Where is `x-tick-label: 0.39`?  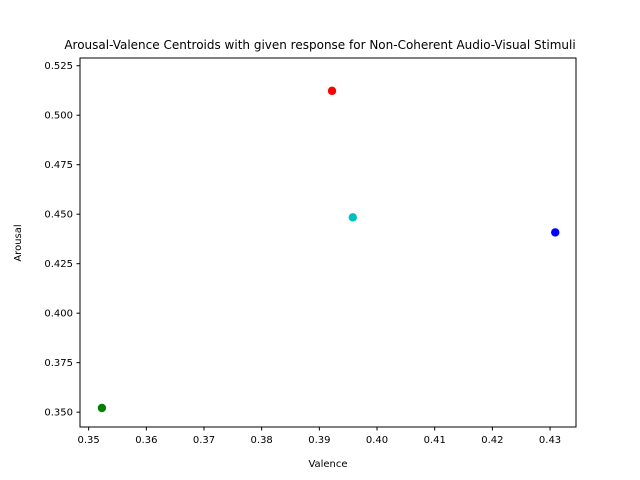
x-tick-label: 0.39 is located at coordinates (319, 440).